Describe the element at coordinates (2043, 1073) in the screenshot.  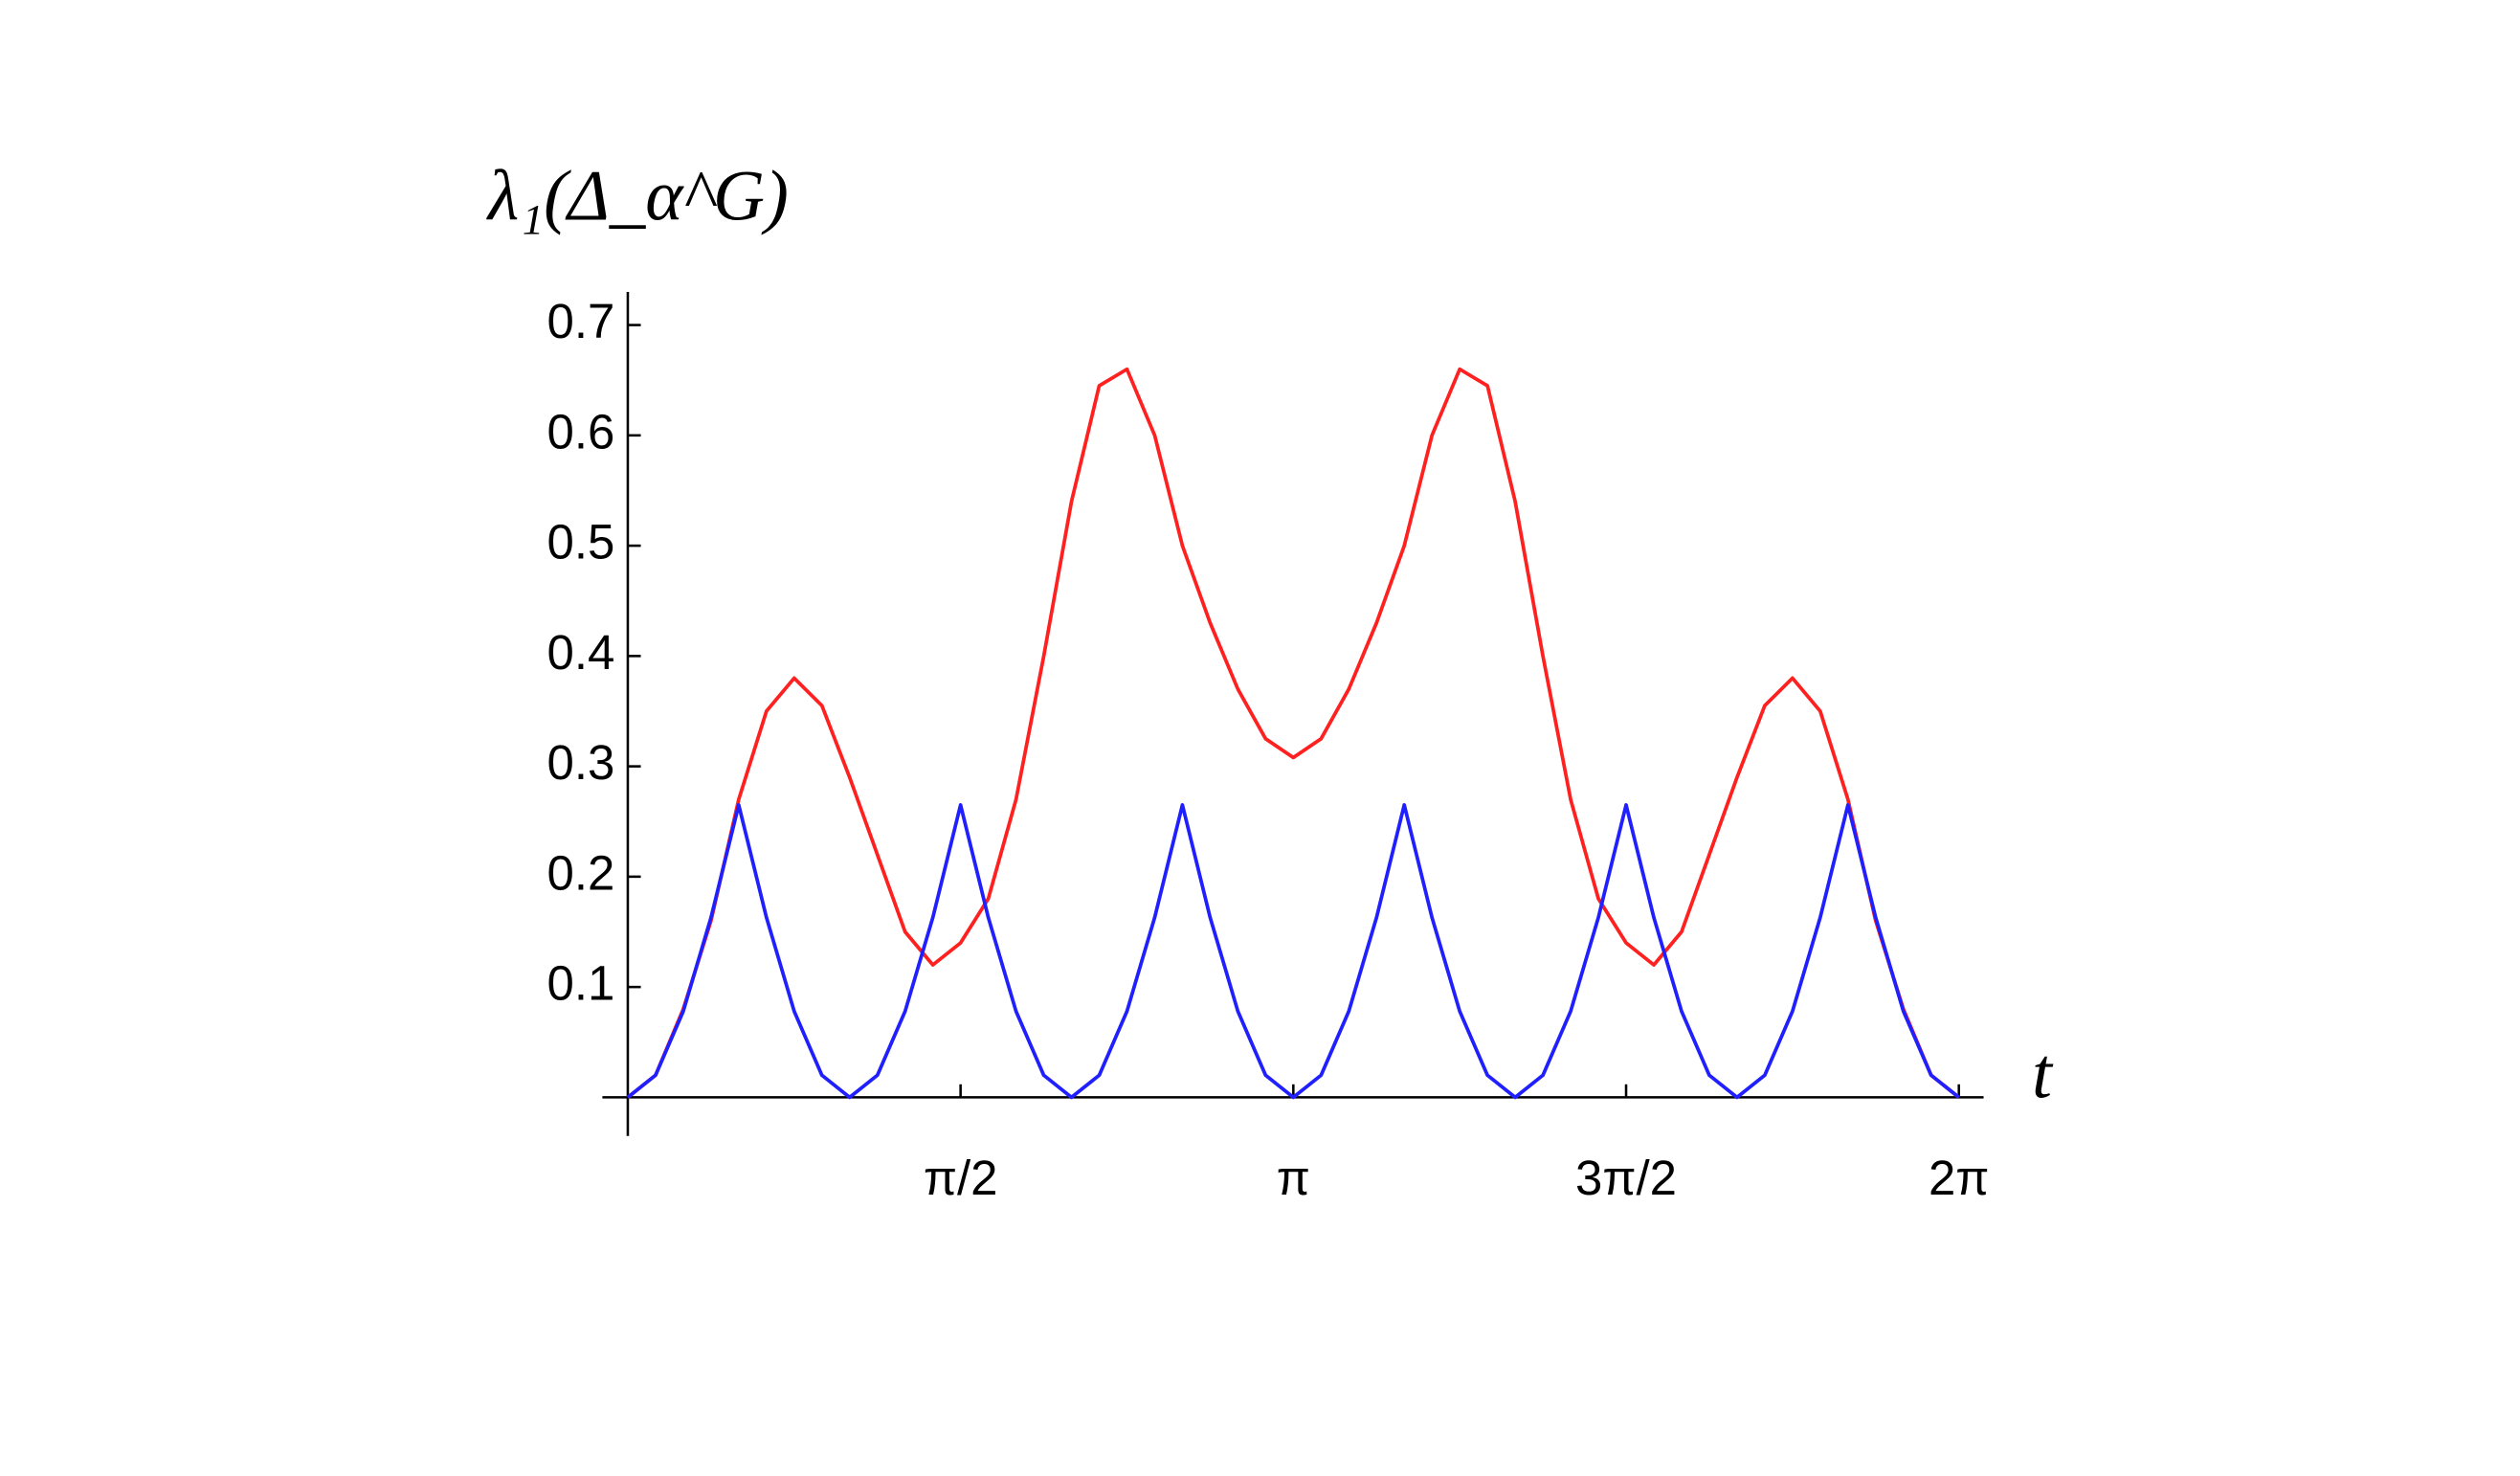
I see `x-axis-label: t` at that location.